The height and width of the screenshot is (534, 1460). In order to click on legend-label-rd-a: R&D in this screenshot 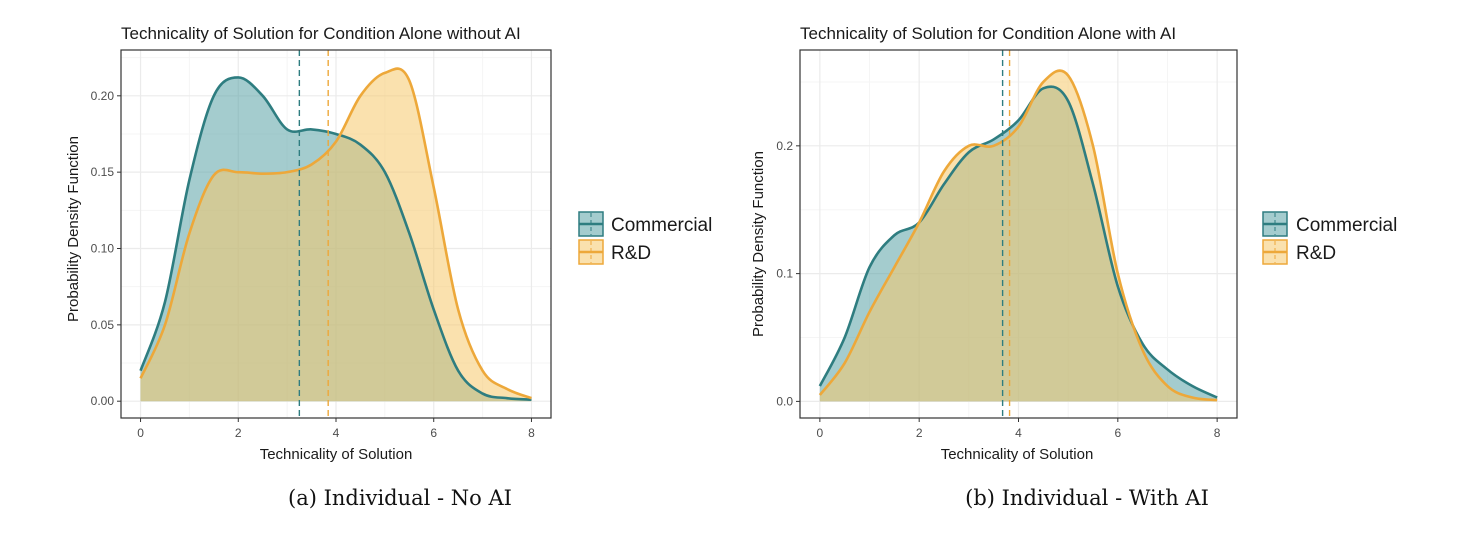, I will do `click(631, 253)`.